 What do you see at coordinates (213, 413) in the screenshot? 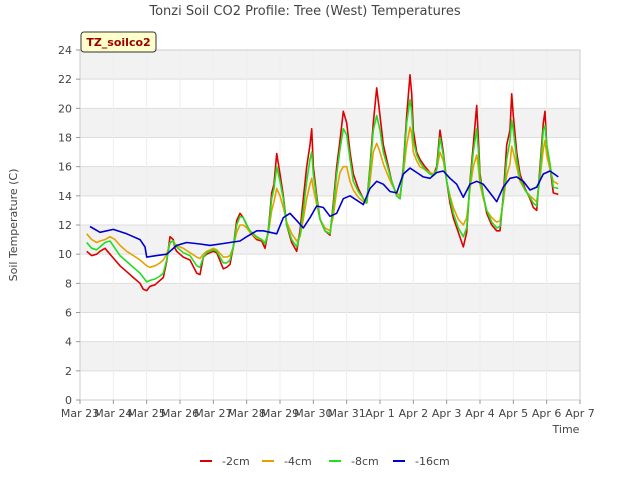
I see `x-tick-label: Mar 27` at bounding box center [213, 413].